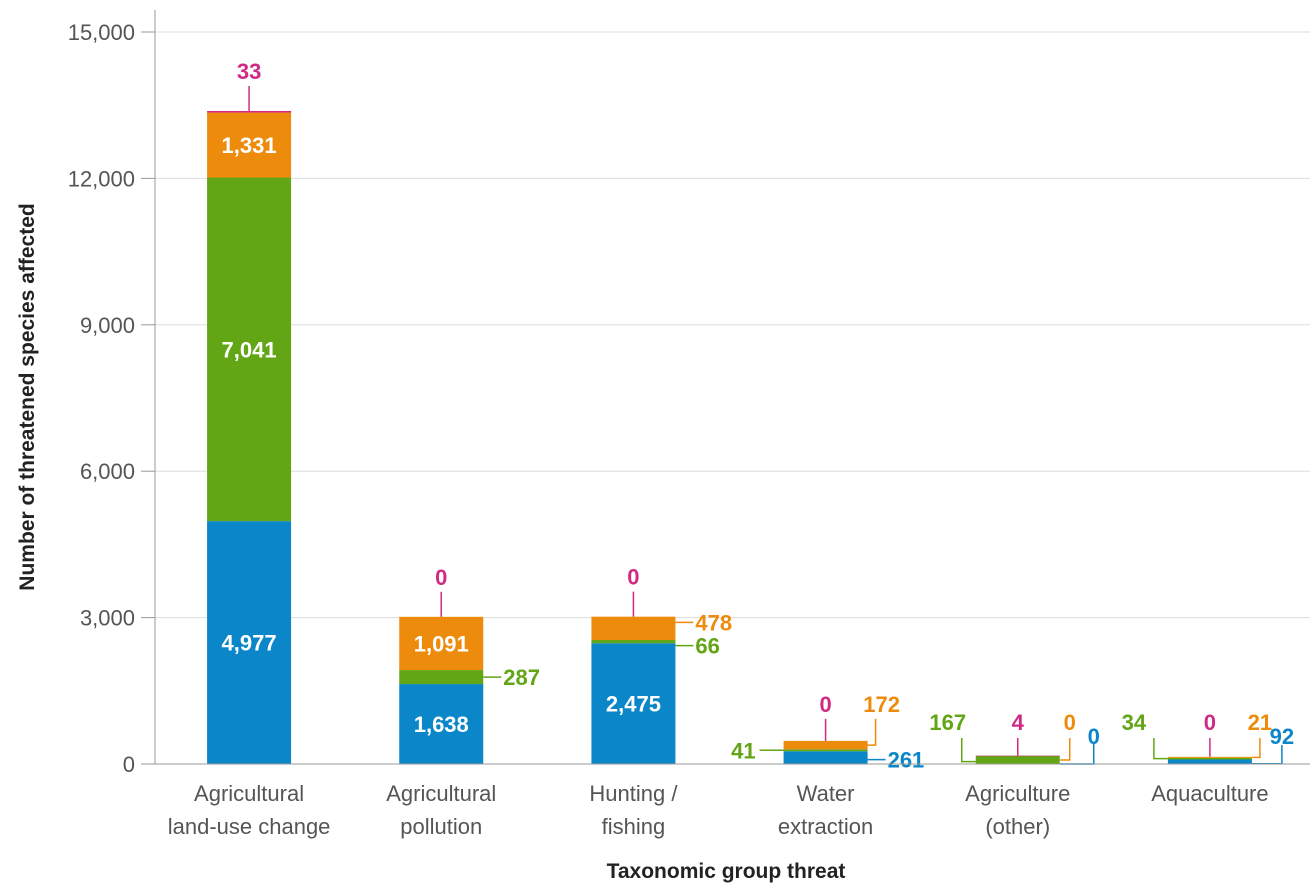 The width and height of the screenshot is (1314, 891). Describe the element at coordinates (1017, 793) in the screenshot. I see `x-tick-label: Agriculture` at that location.